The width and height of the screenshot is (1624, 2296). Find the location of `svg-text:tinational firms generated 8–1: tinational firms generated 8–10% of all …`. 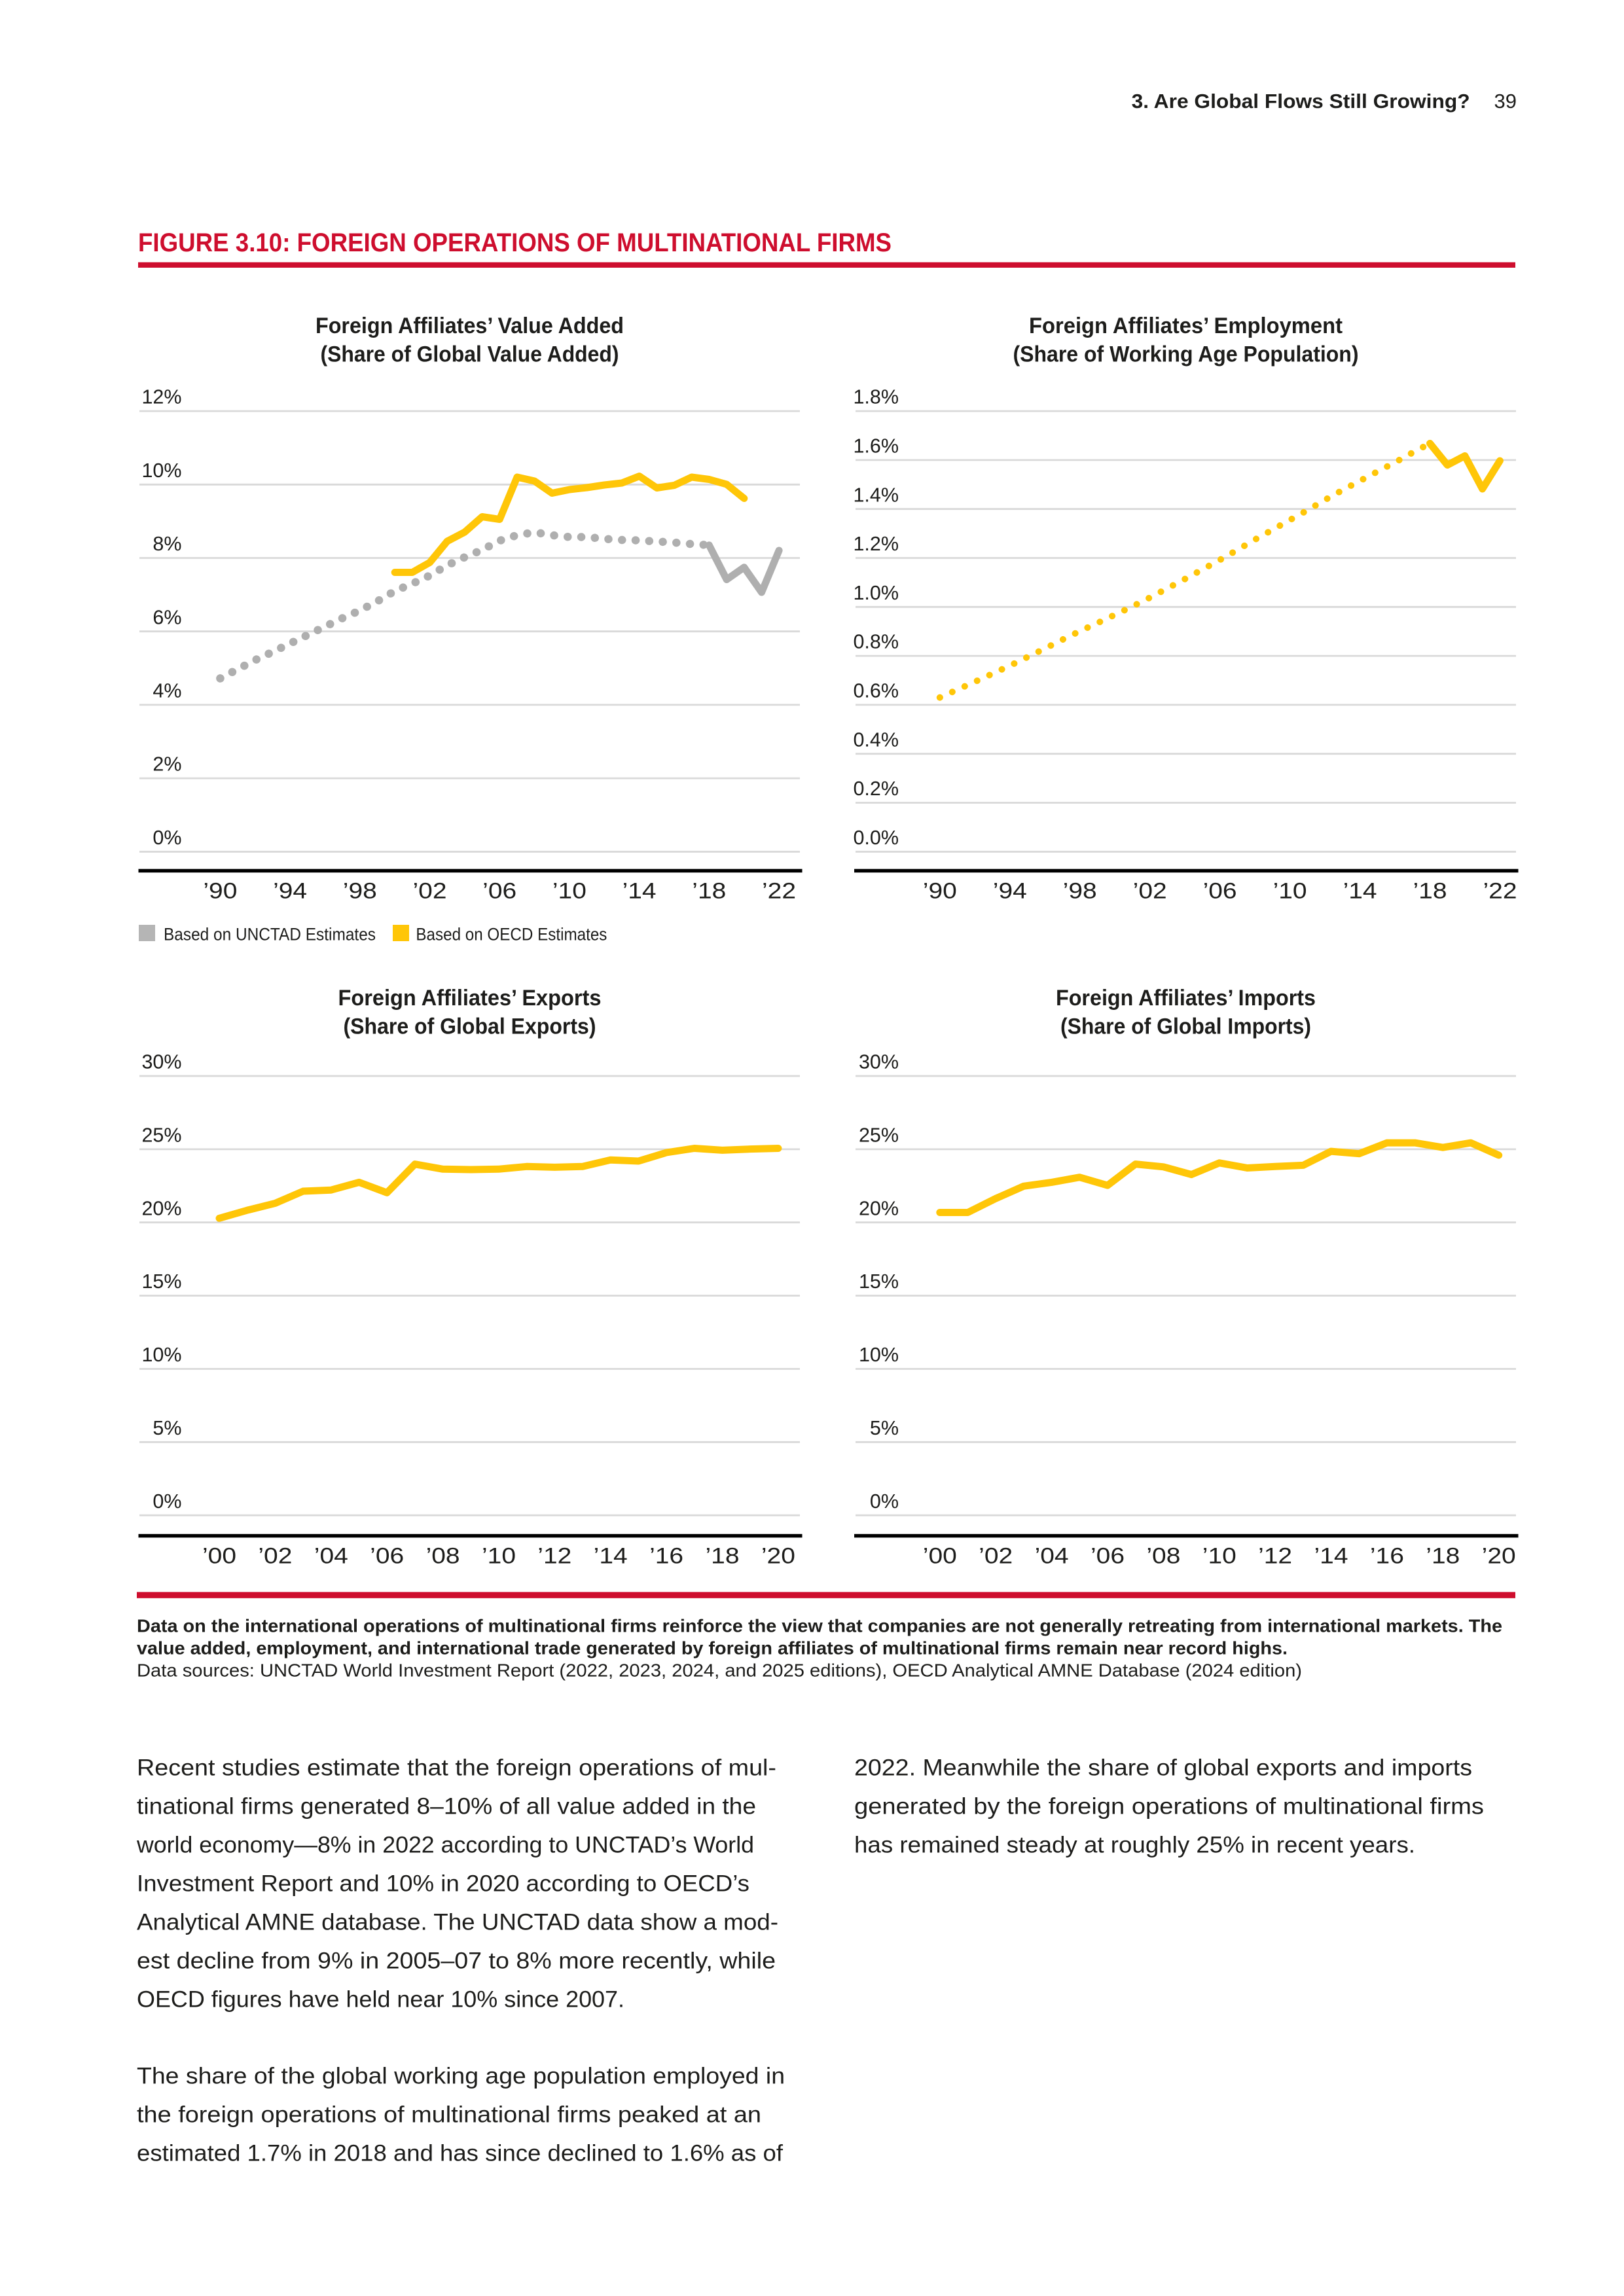

svg-text:tinational firms generated 8–1: tinational firms generated 8–10% of all … is located at coordinates (446, 1807).